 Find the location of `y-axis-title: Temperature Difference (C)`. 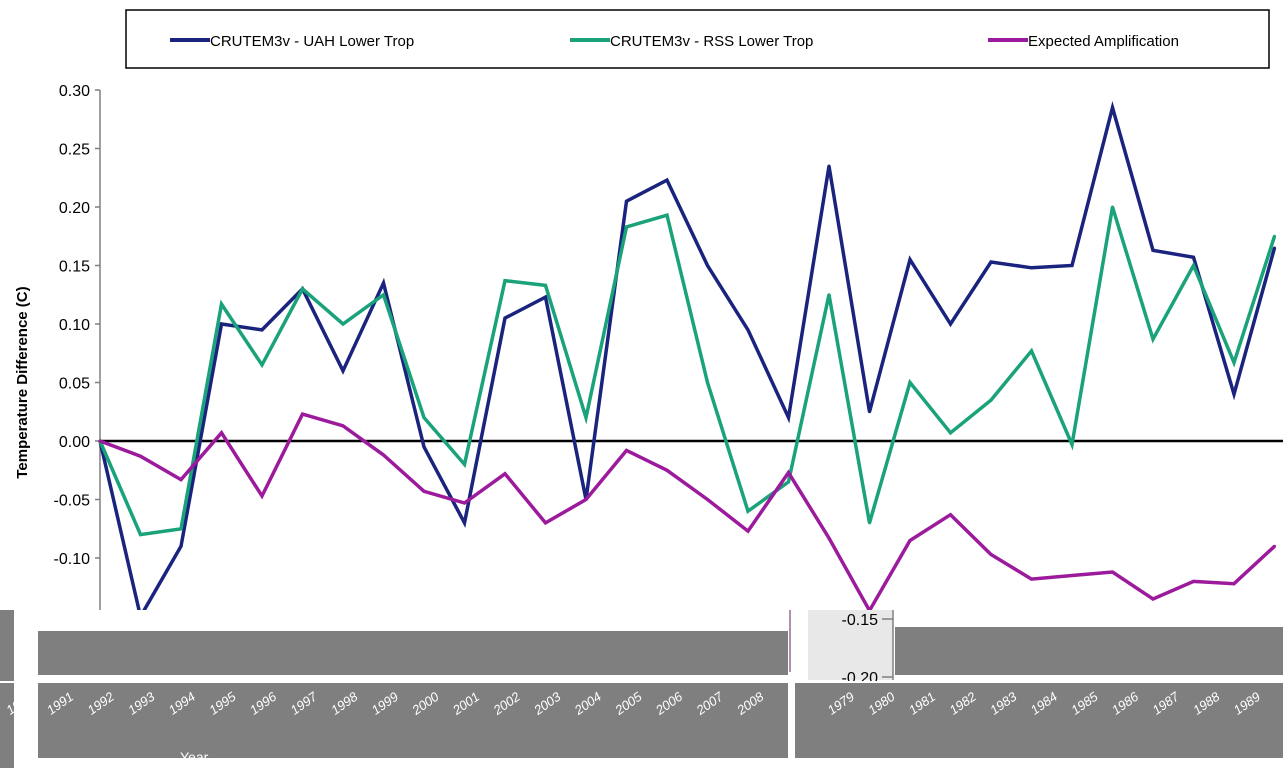

y-axis-title: Temperature Difference (C) is located at coordinates (22, 382).